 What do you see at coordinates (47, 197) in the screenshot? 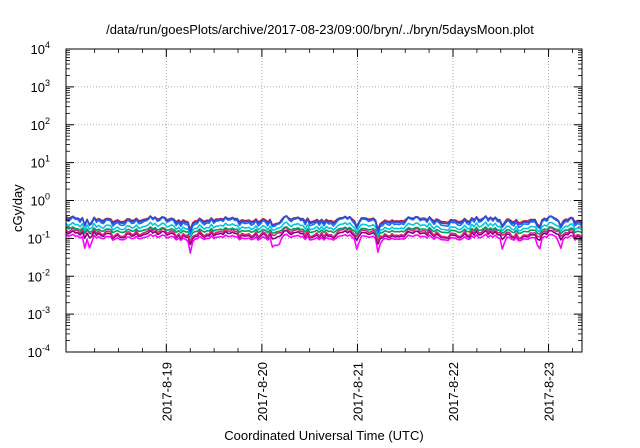
I see `y-tick-exponent: 0` at bounding box center [47, 197].